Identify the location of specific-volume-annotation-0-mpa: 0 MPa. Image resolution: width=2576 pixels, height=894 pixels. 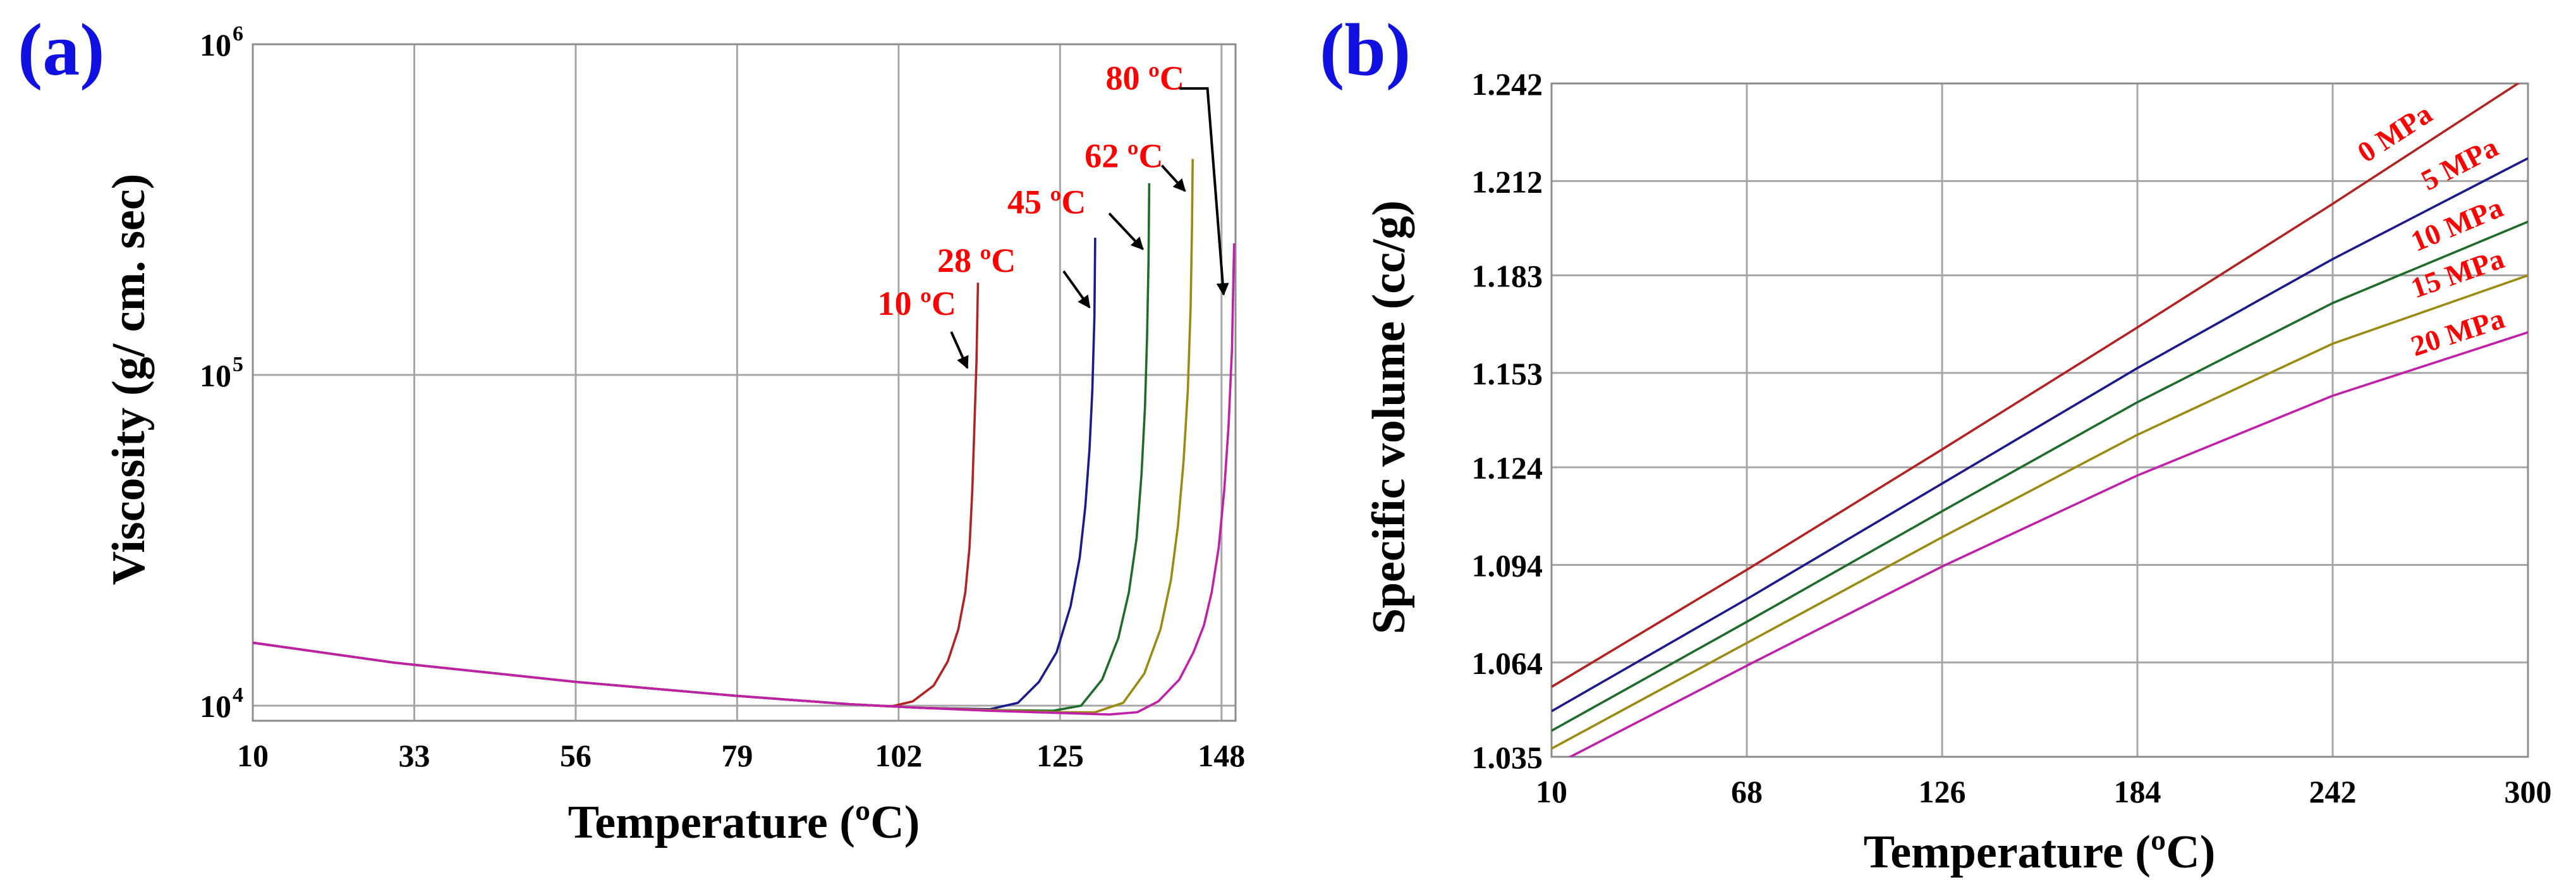
(2395, 133).